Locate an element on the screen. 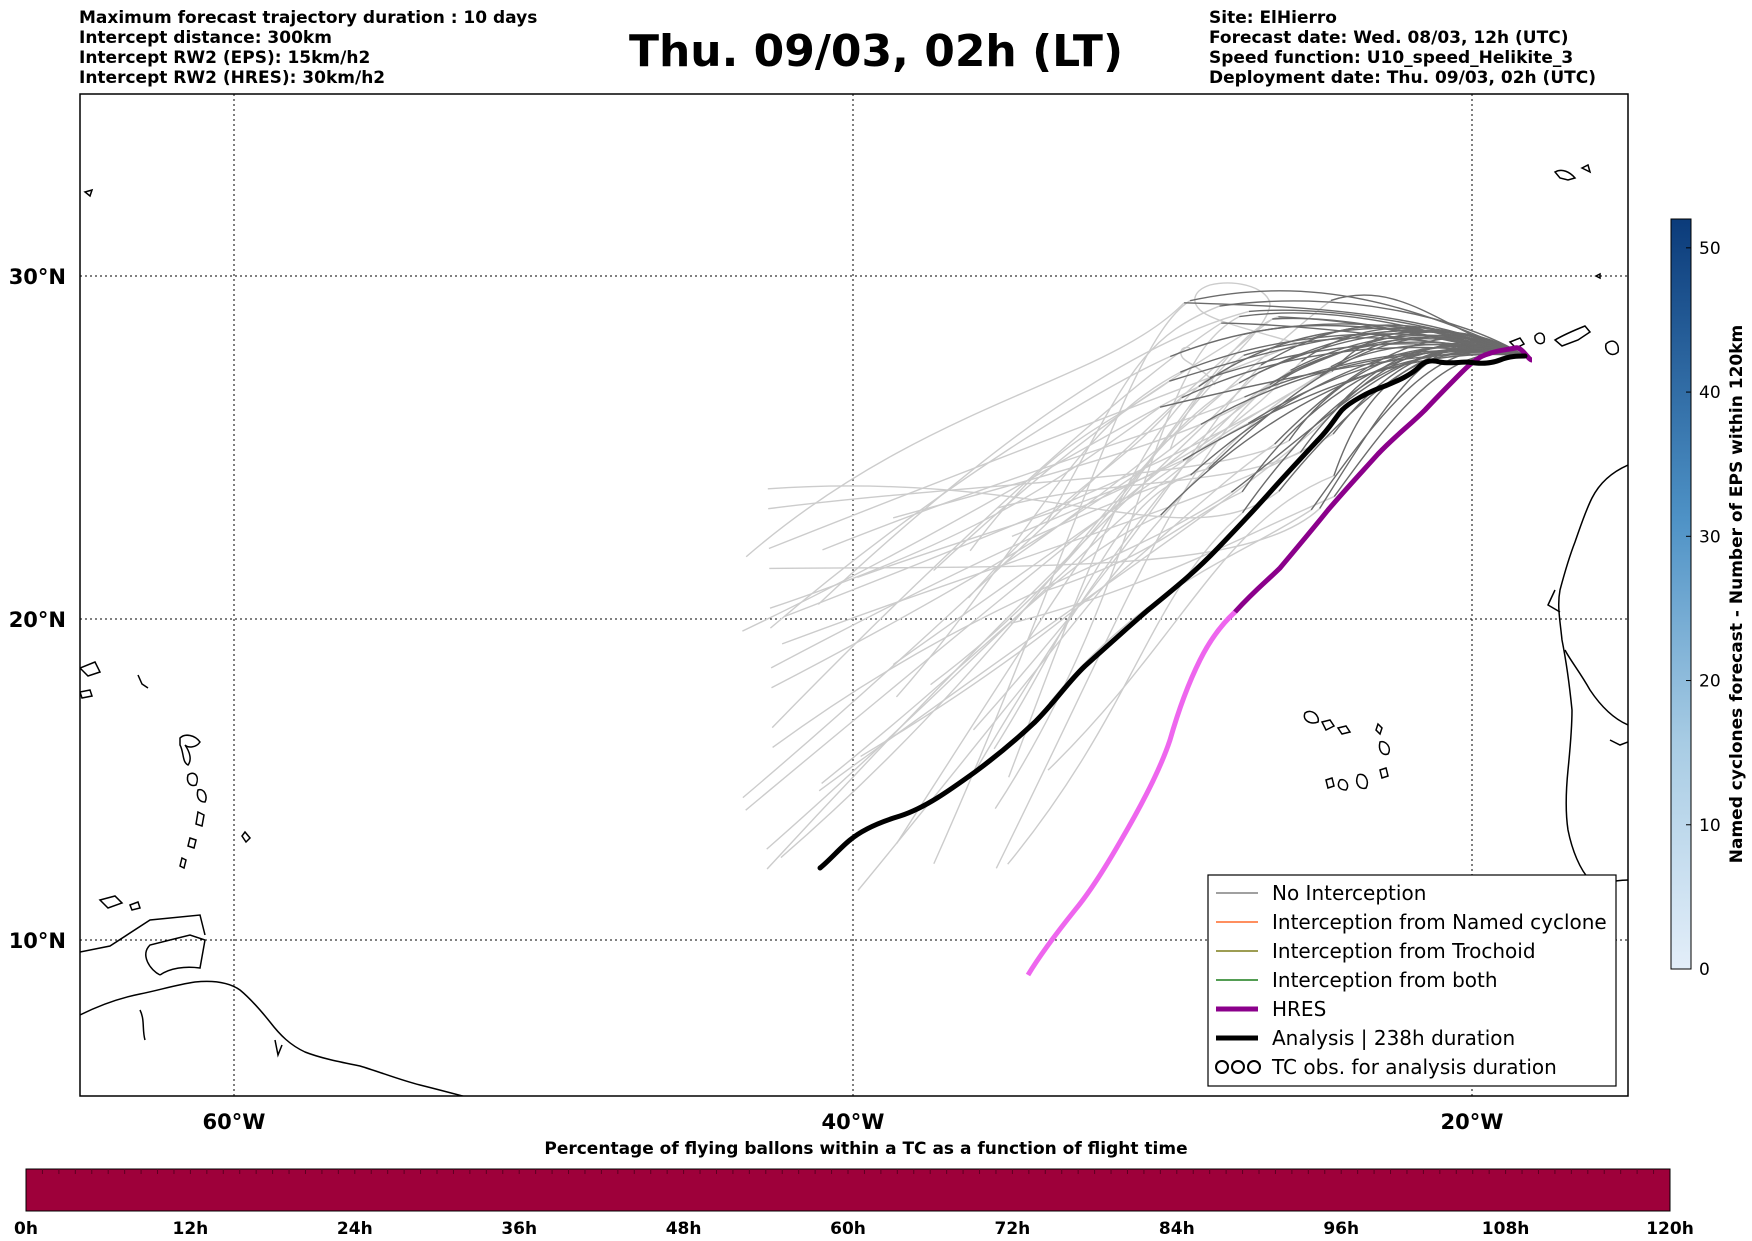  flight-time-tick-label: 96h is located at coordinates (1341, 1229).